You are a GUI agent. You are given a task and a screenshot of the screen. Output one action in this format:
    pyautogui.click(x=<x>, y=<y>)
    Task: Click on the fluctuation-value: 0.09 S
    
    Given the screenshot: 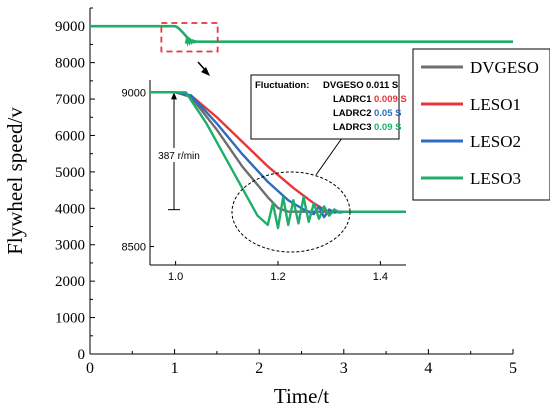 What is the action you would take?
    pyautogui.click(x=387, y=127)
    